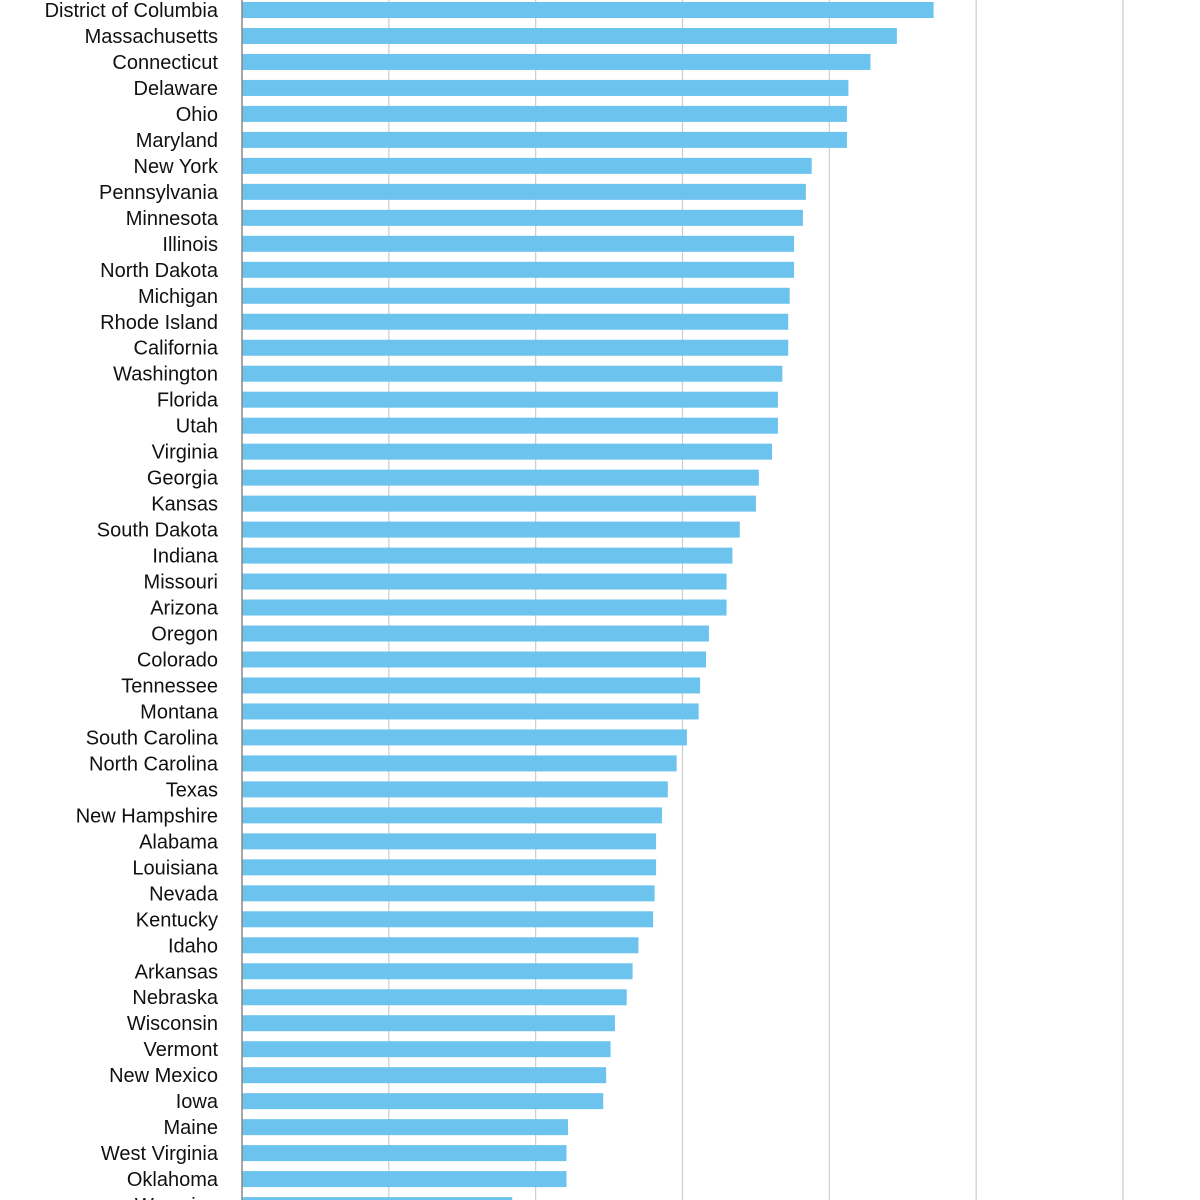 Image resolution: width=1200 pixels, height=1200 pixels. Describe the element at coordinates (147, 816) in the screenshot. I see `category-label: New Hampshire` at that location.